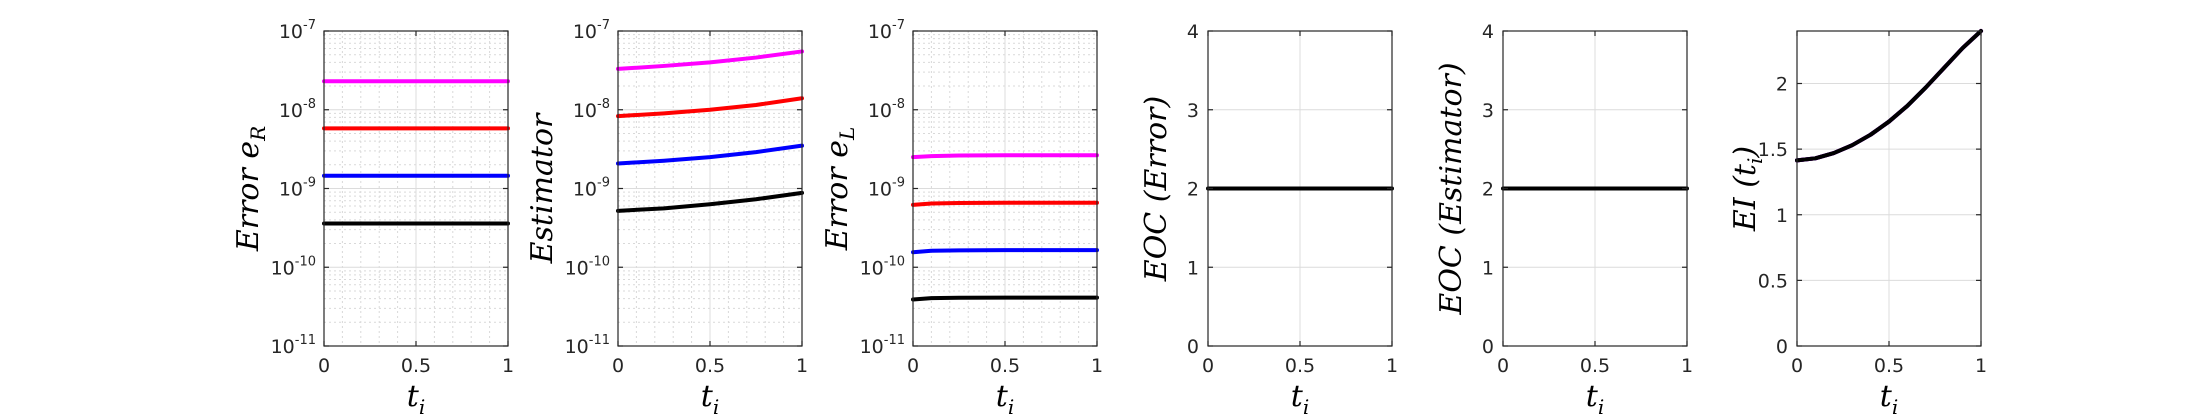 This screenshot has width=2187, height=417. What do you see at coordinates (666, 217) in the screenshot?
I see `chart-panel-2: 10⁻⁷ 10⁻⁸ 10⁻⁹ 10⁻¹⁰ 10-110 0.5 1 ti Estimator` at bounding box center [666, 217].